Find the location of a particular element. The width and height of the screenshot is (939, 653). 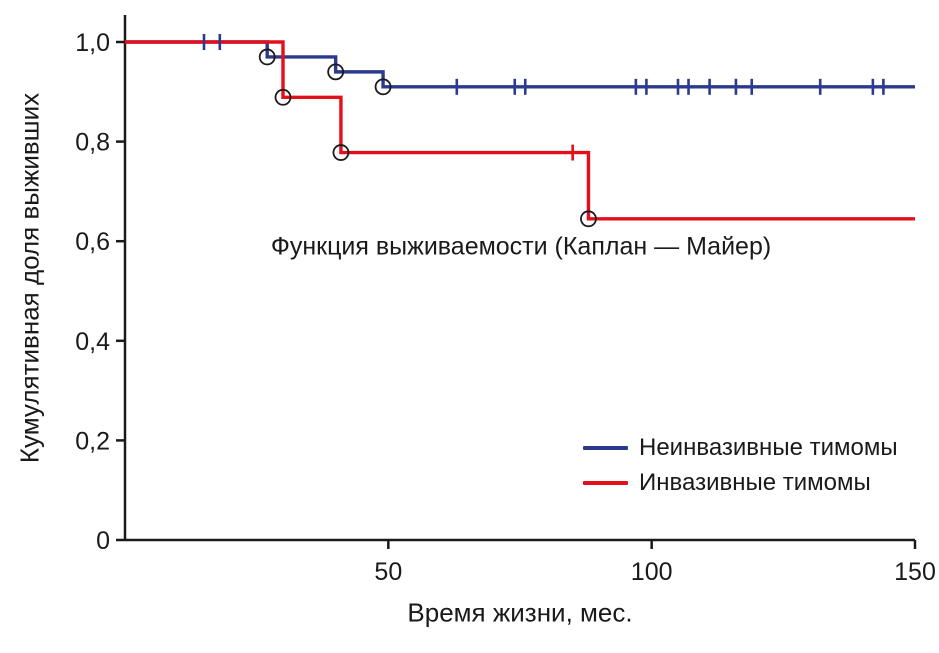

legend-swatch-noninvasive is located at coordinates (605, 448).